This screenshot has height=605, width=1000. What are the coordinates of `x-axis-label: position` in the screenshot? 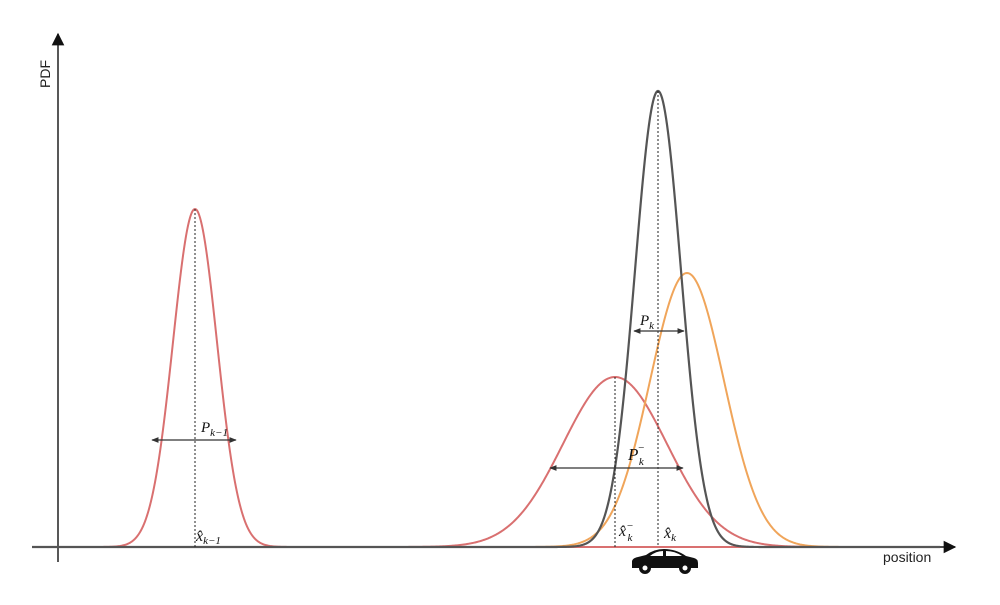 It's located at (907, 557).